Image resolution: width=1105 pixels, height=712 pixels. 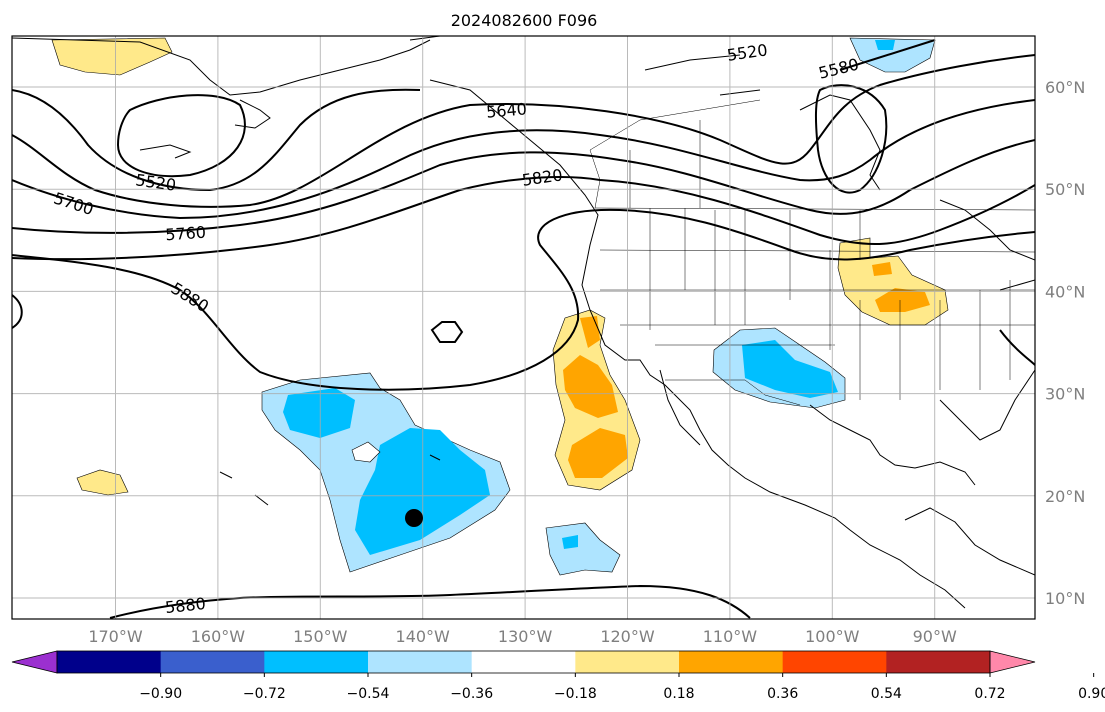 I want to click on colorbar-tick-label: 0.18, so click(x=678, y=694).